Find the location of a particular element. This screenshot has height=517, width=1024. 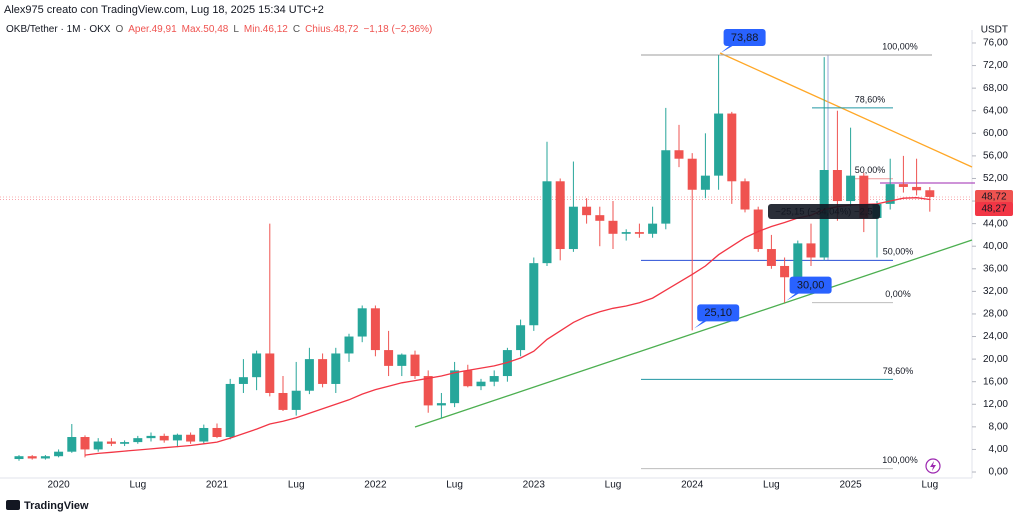

y-tick-label: 8,00 is located at coordinates (999, 426).